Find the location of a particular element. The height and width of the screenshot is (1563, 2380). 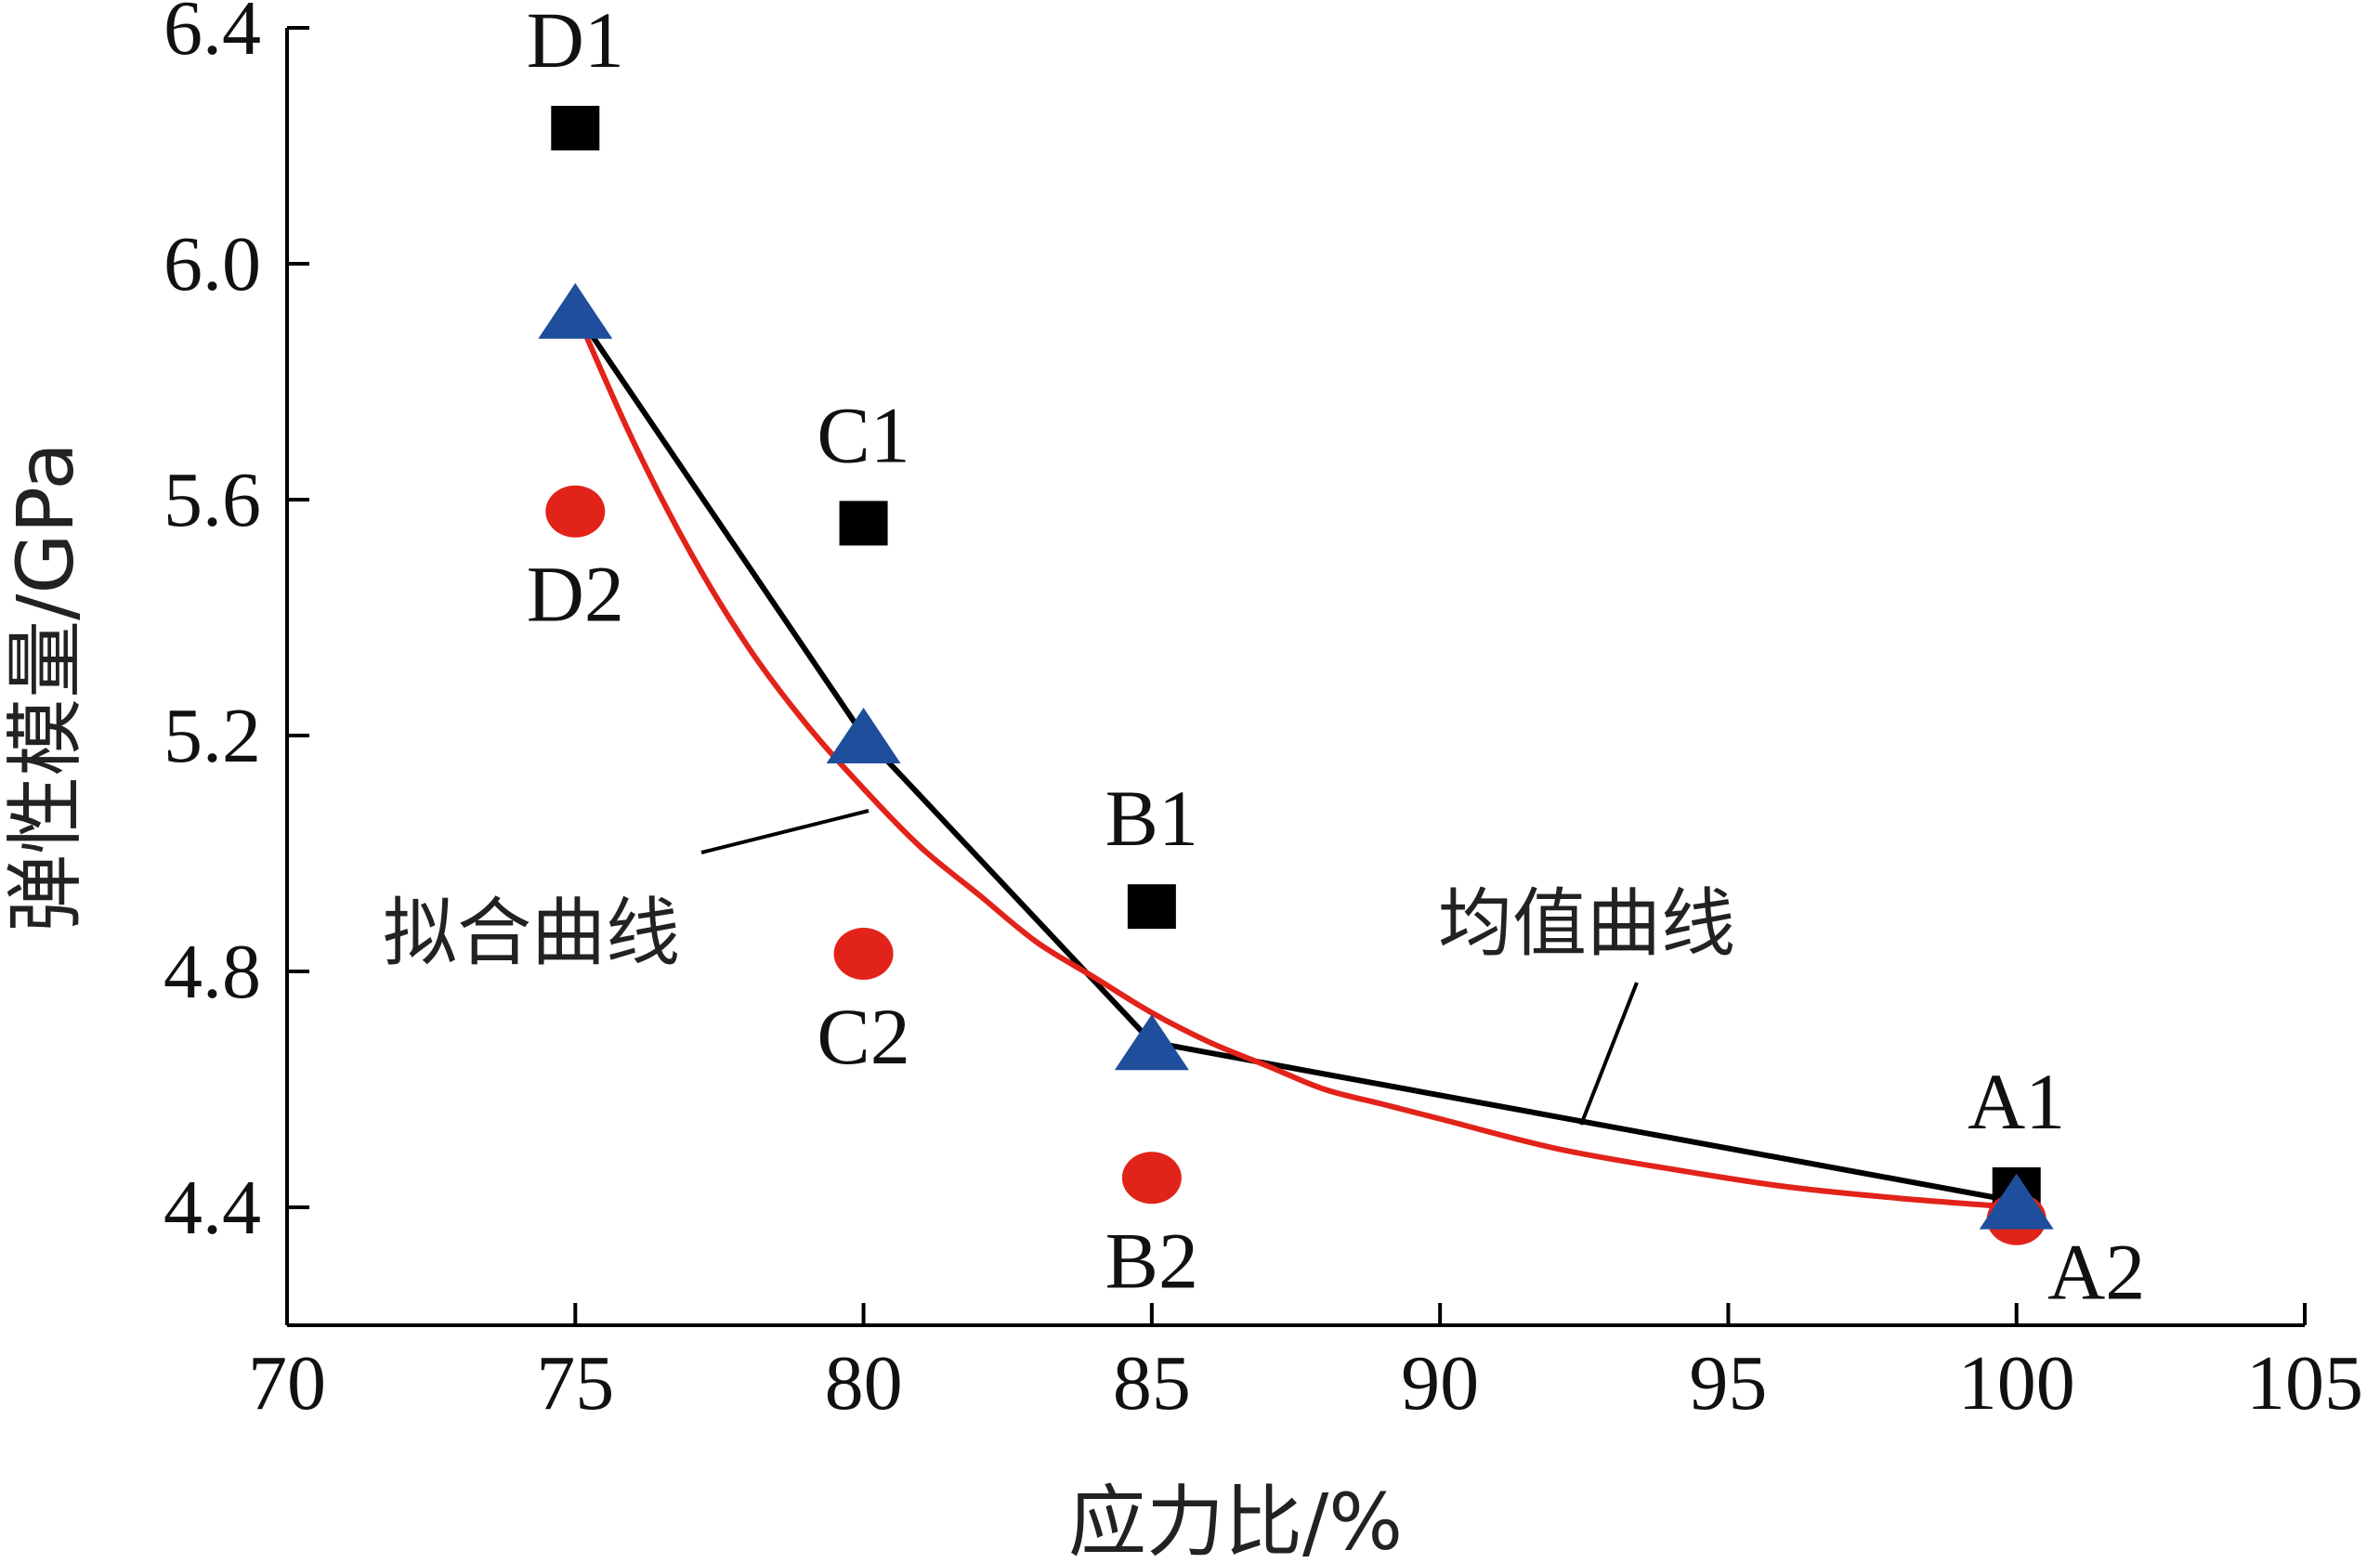

point-label: A1 is located at coordinates (2016, 1101).